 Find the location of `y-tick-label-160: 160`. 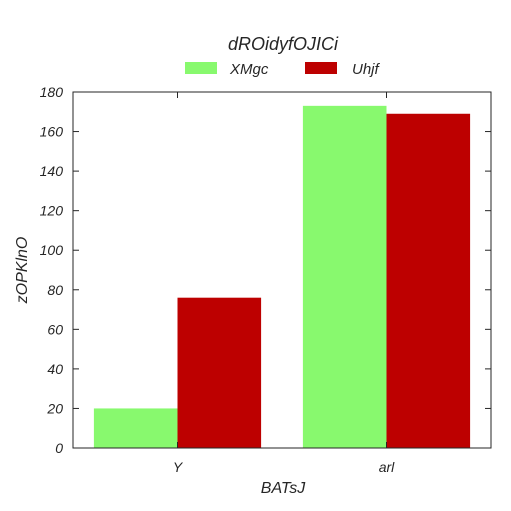

y-tick-label-160: 160 is located at coordinates (52, 132).